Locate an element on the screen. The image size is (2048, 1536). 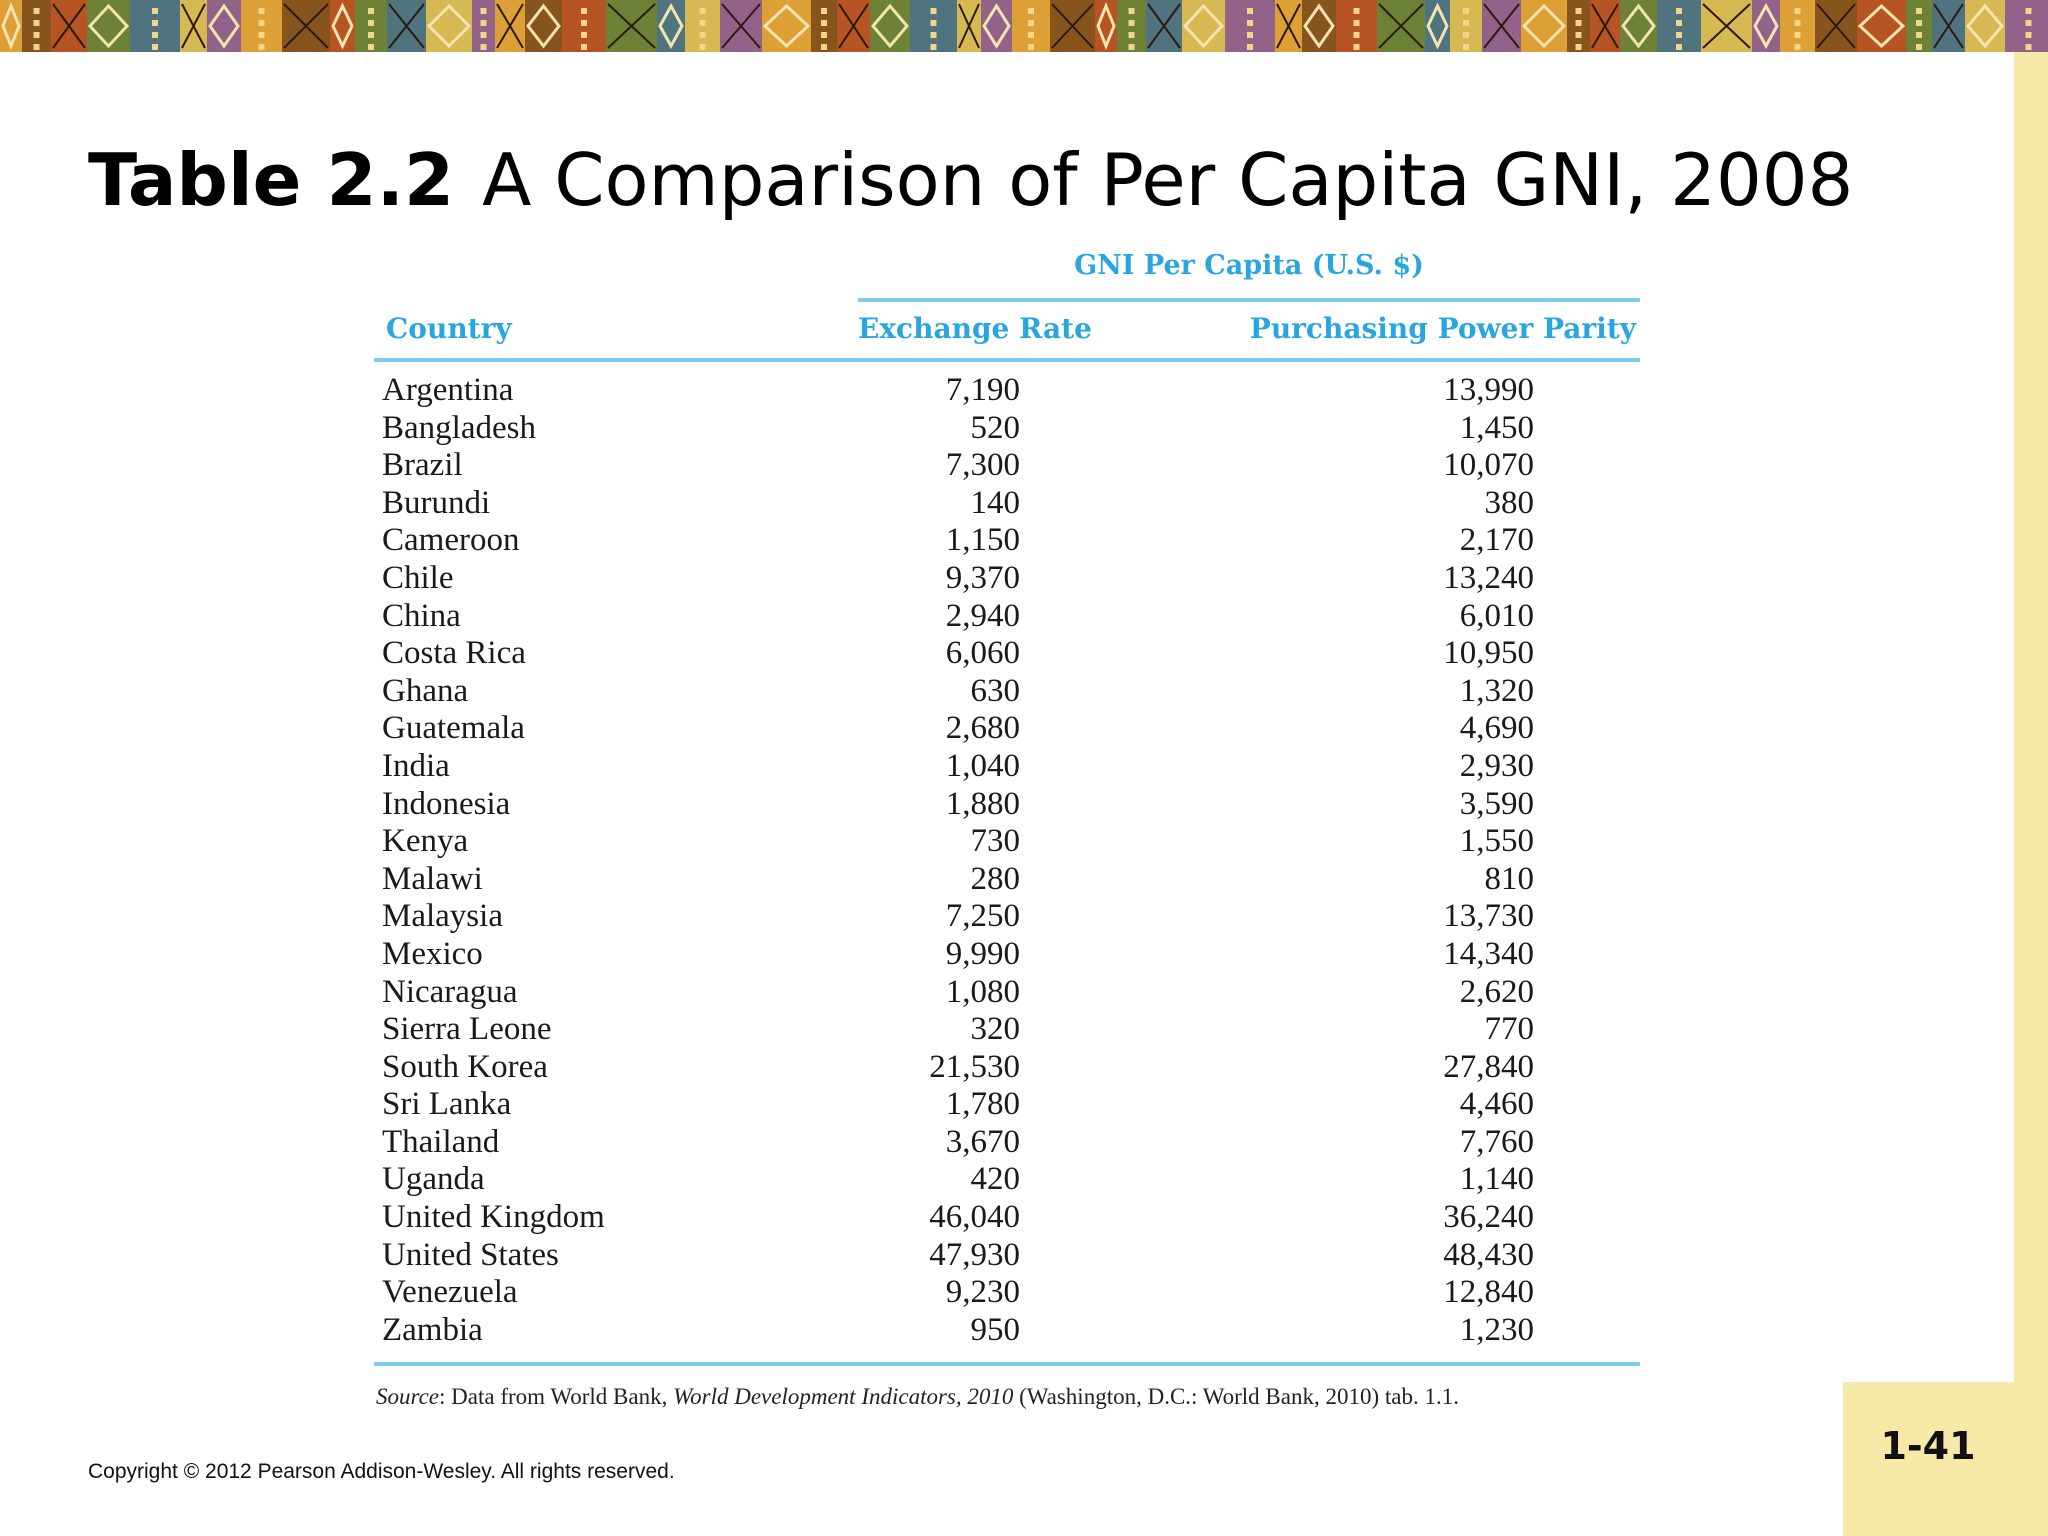
ppp-cell: 10,070 is located at coordinates (1488, 465).